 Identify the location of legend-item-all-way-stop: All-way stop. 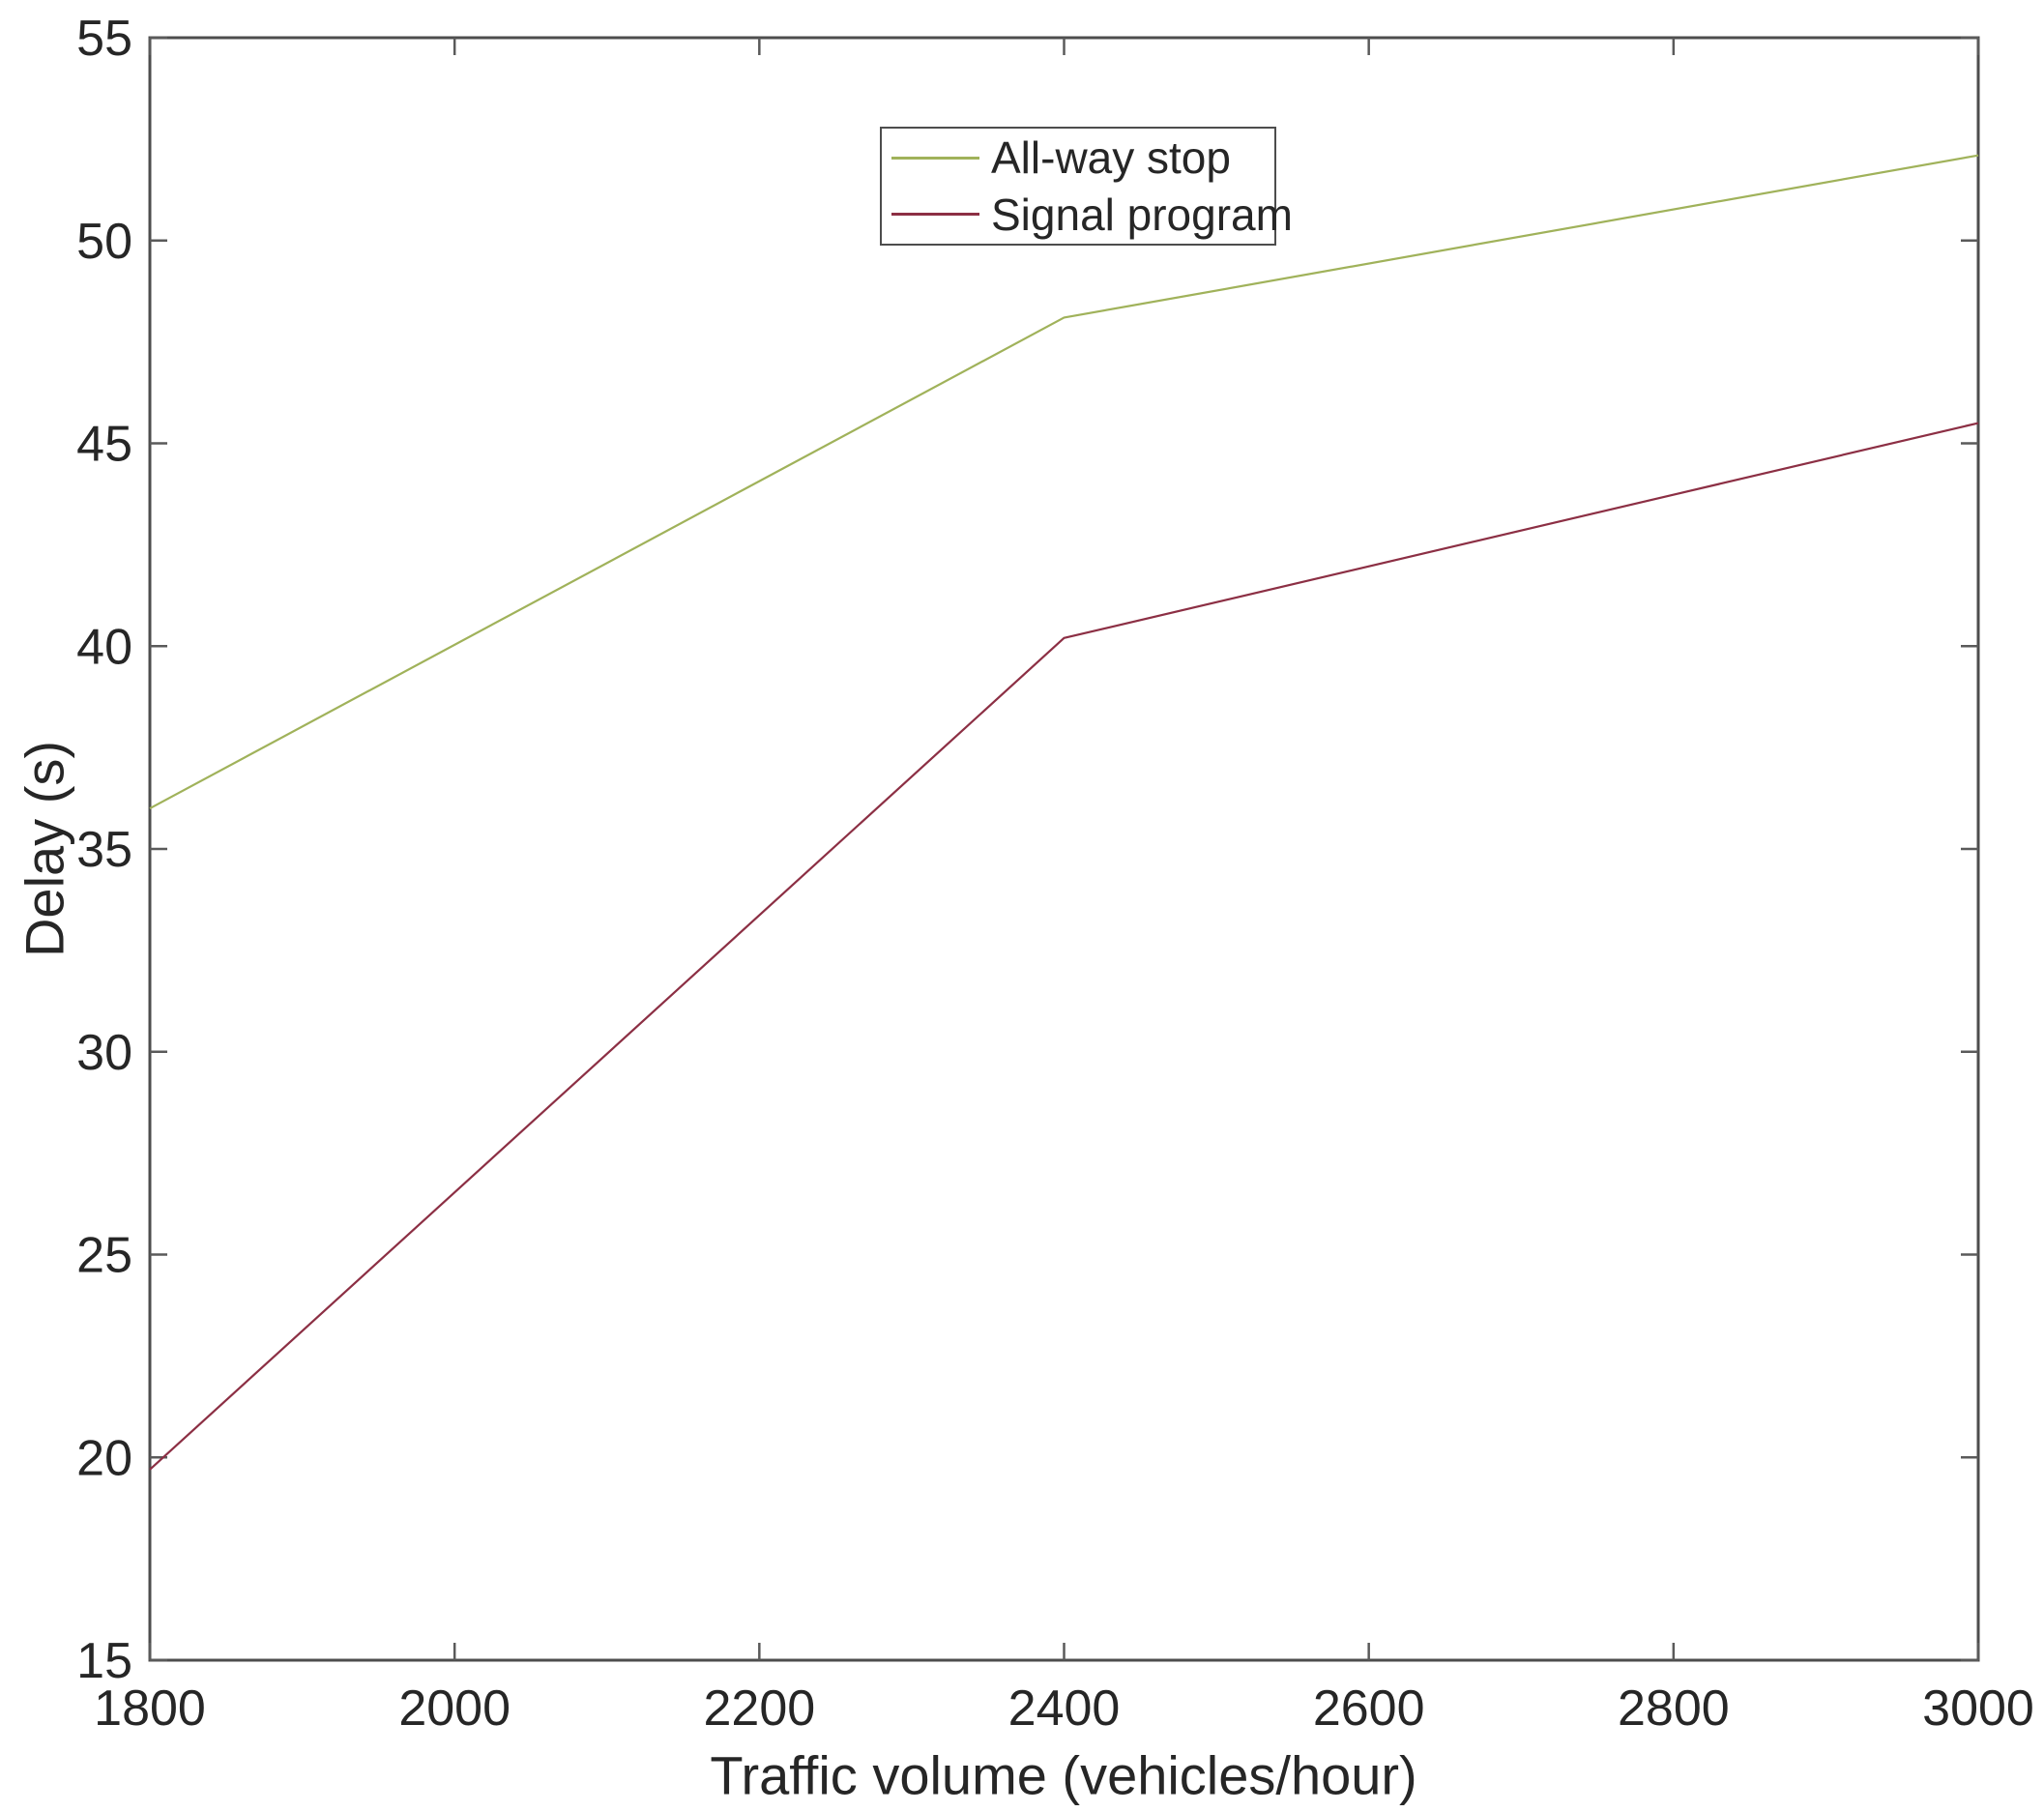
(1078, 158).